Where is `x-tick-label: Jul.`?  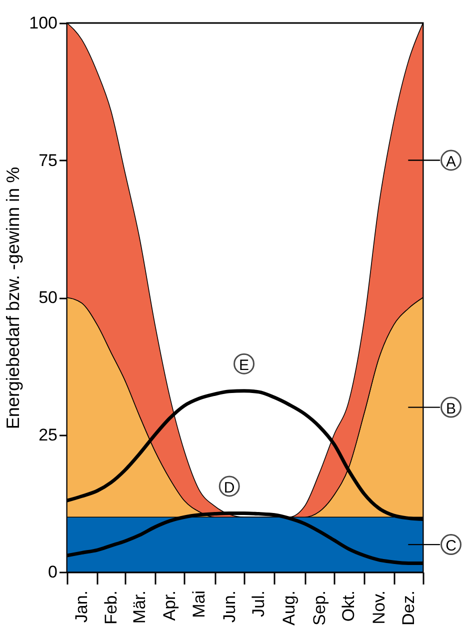 x-tick-label: Jul. is located at coordinates (258, 603).